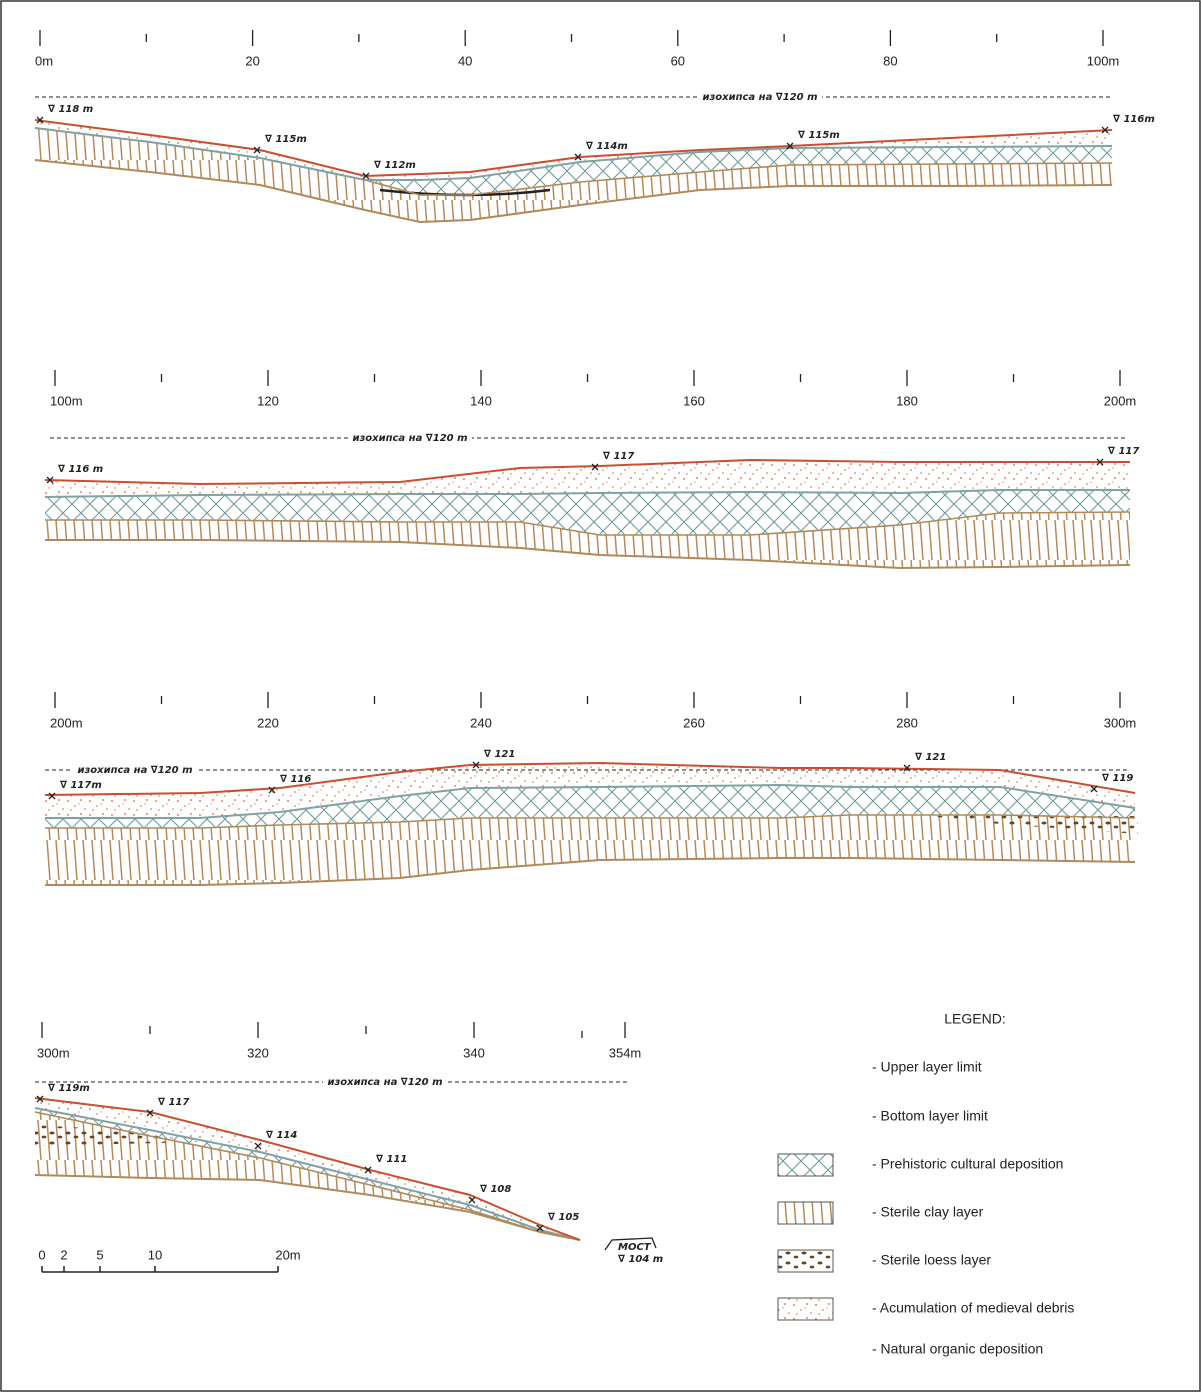  I want to click on ruler-label: 354m, so click(625, 1052).